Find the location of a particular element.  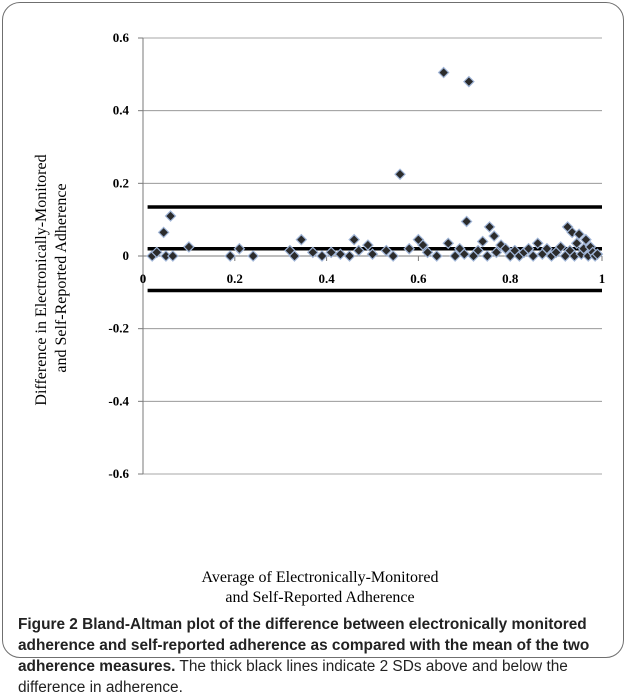

x-tick-label: 0.2 is located at coordinates (235, 278).